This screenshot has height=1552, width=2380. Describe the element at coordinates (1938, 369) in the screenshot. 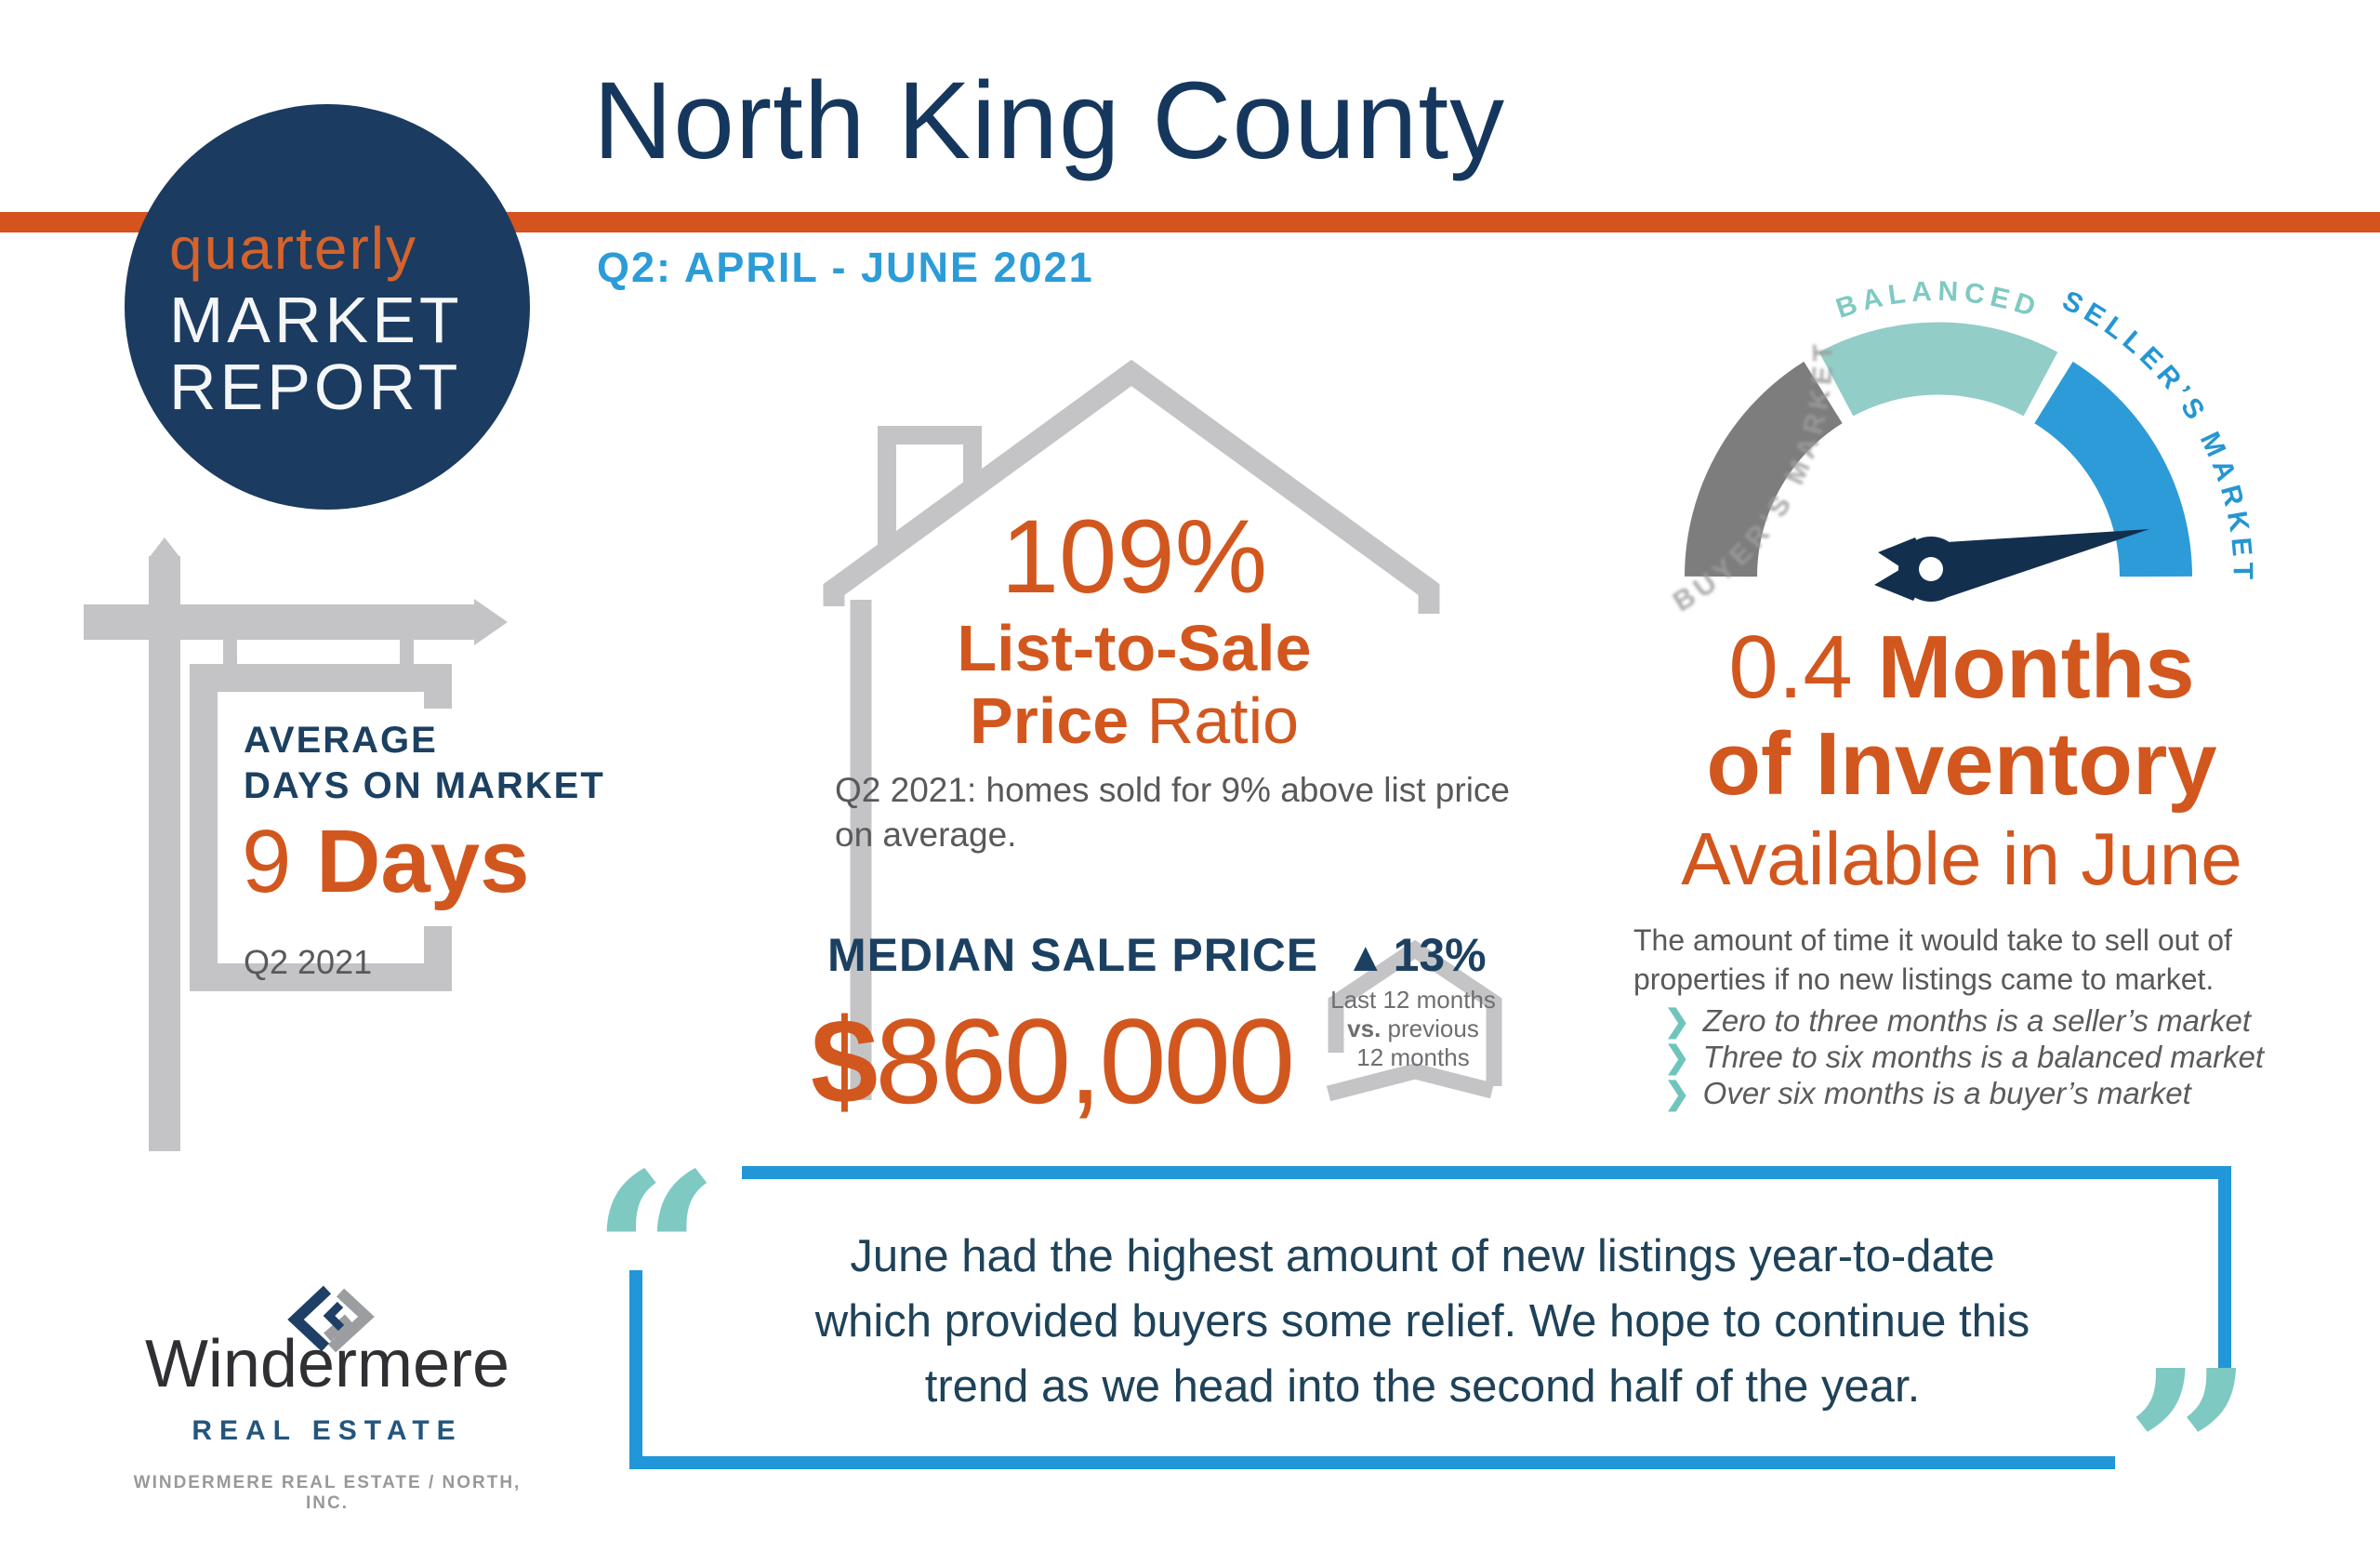

I see `gauge-balanced-arc` at that location.